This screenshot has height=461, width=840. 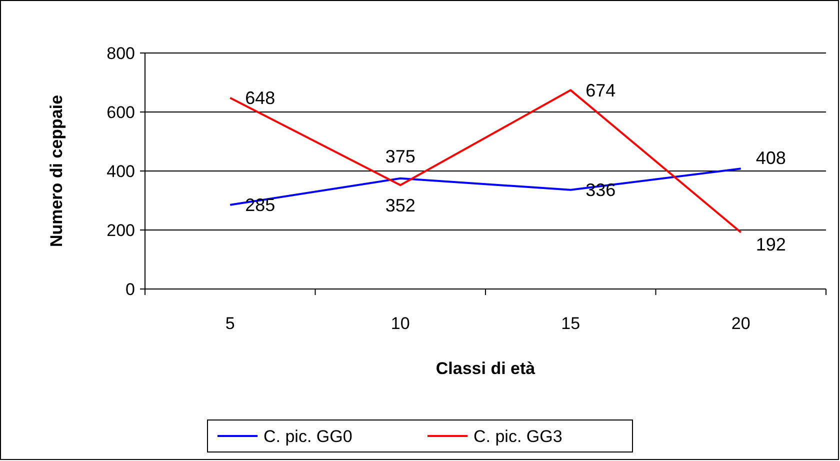 I want to click on data-label: 674, so click(x=601, y=90).